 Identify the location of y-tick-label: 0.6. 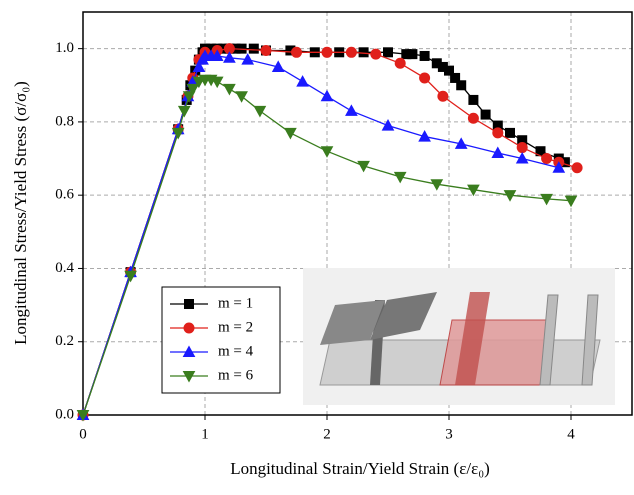
(64, 195).